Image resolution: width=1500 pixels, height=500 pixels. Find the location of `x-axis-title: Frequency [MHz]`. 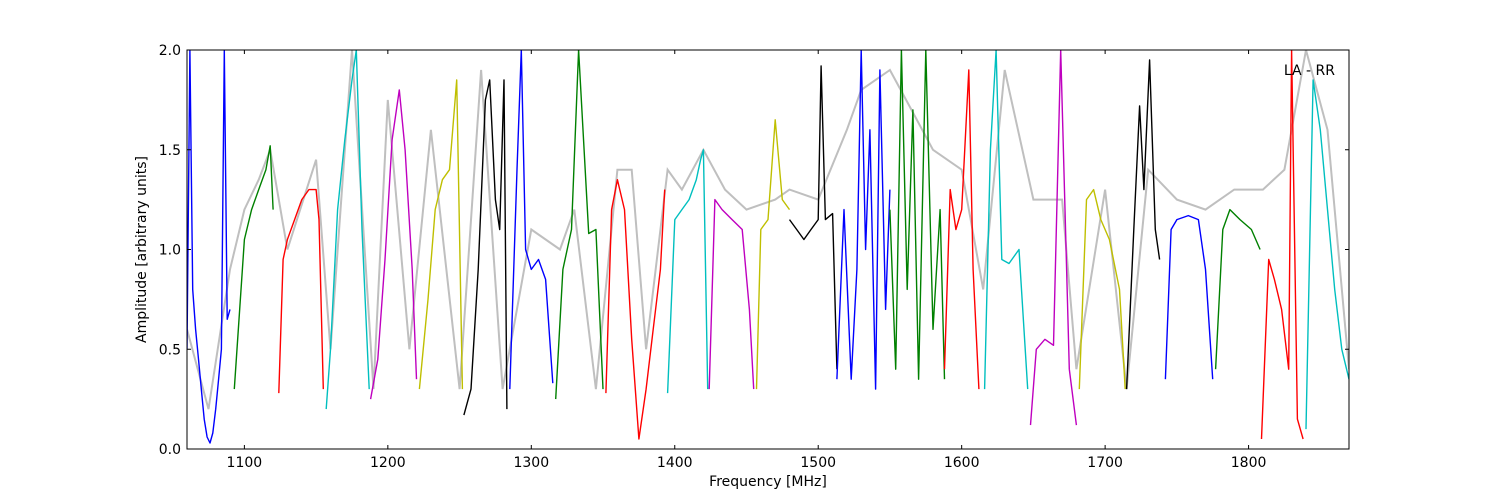

x-axis-title: Frequency [MHz] is located at coordinates (768, 482).